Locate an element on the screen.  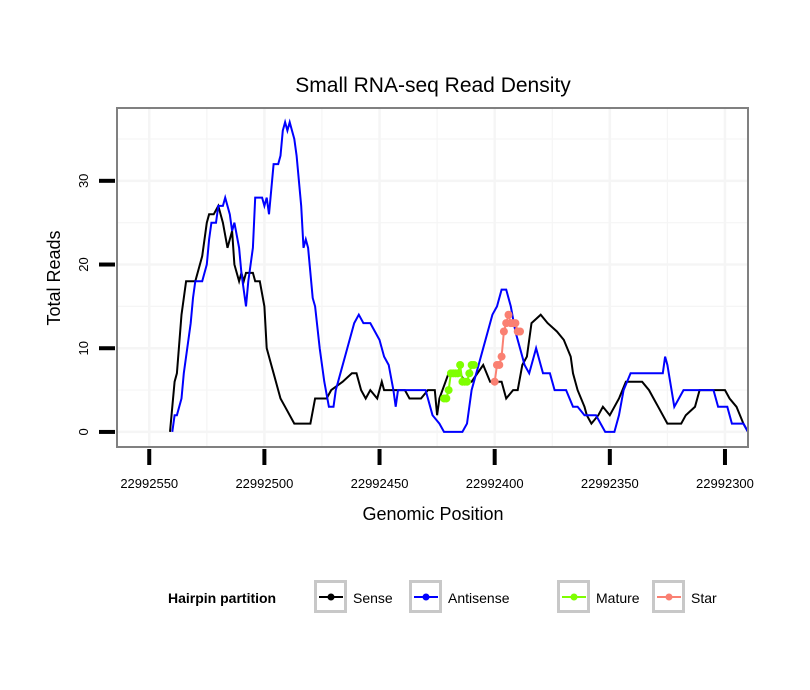
x-axis-title: Genomic Position is located at coordinates (432, 514).